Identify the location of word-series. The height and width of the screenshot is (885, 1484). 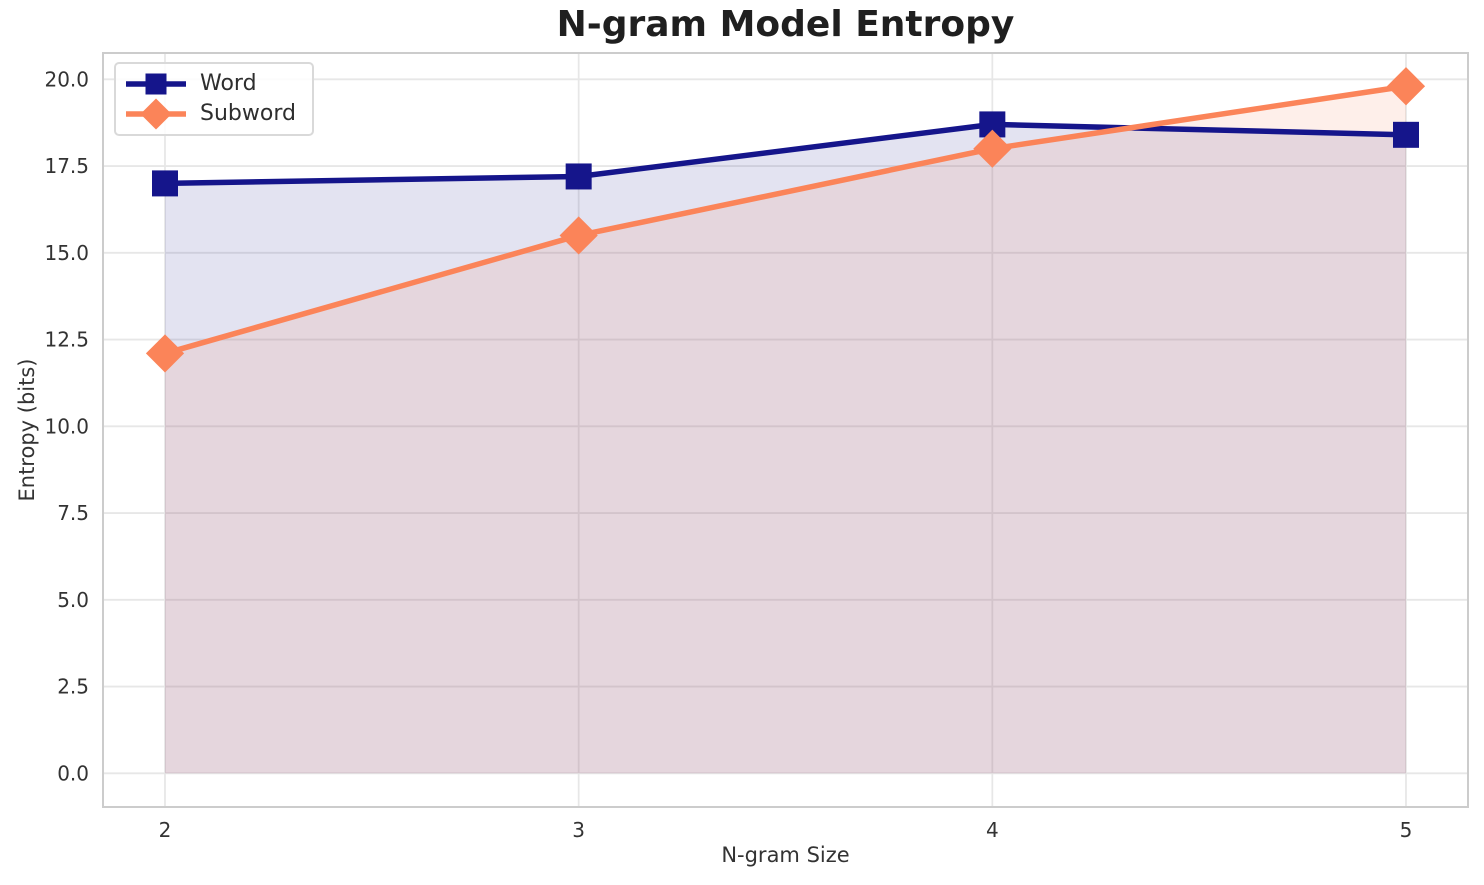
(785, 154).